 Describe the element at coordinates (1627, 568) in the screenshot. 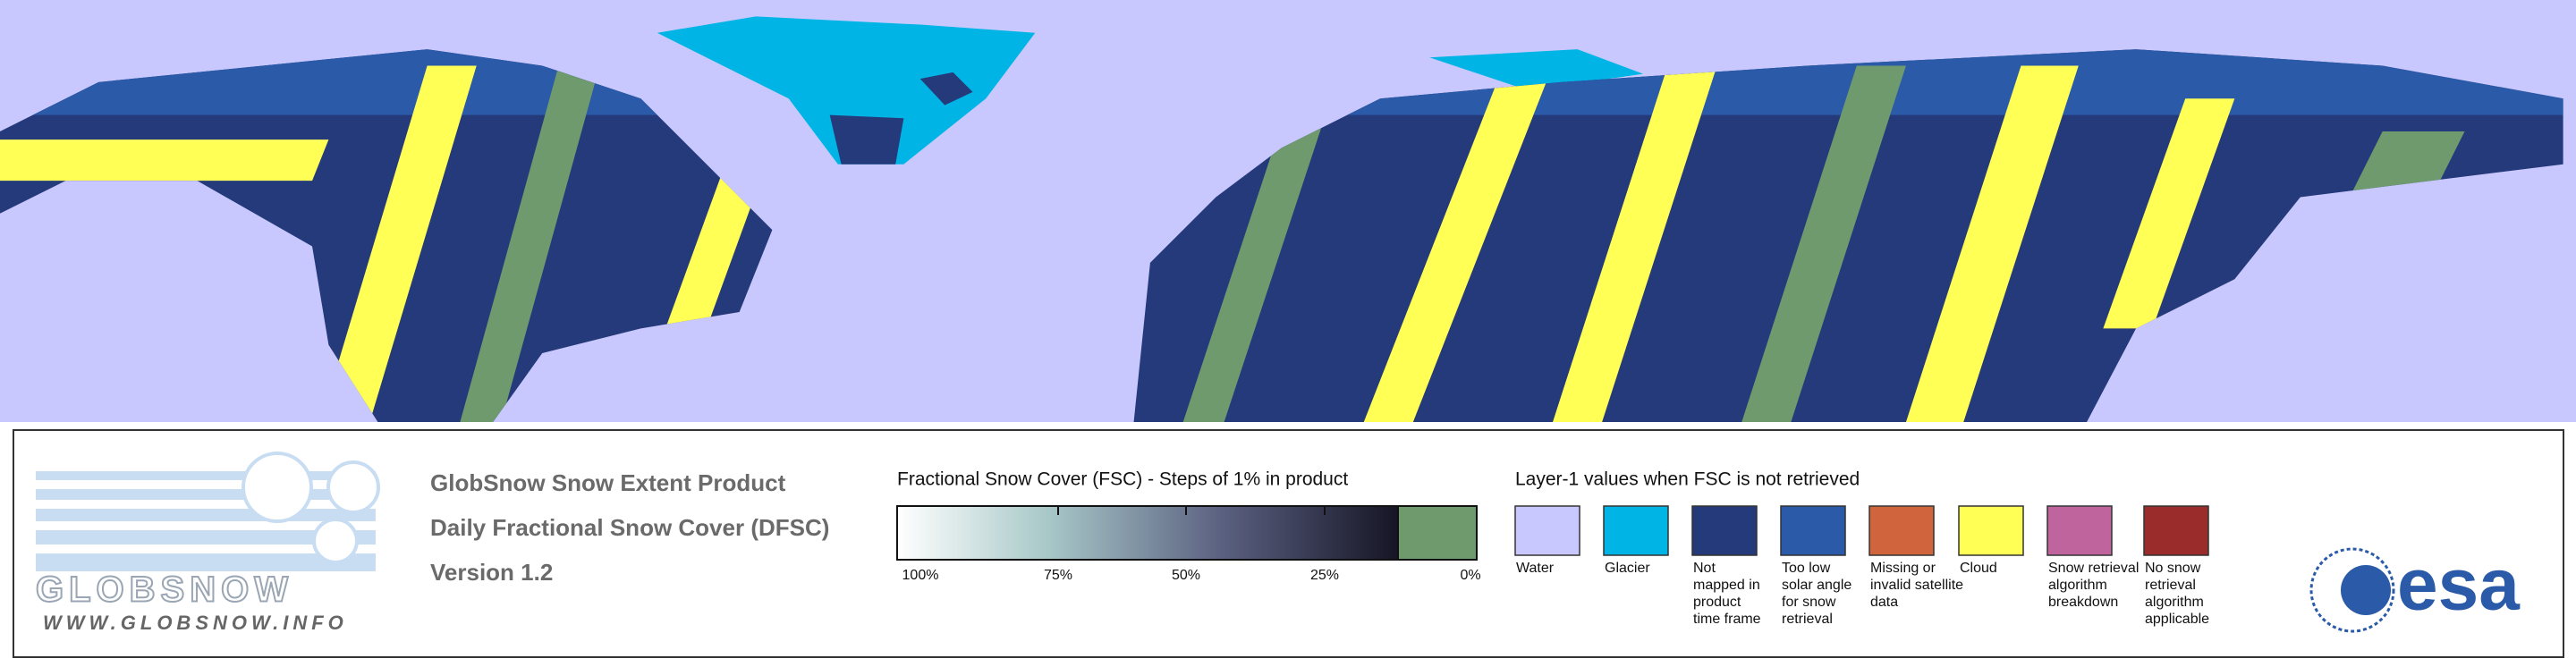

I see `legend-label: Glacier` at that location.